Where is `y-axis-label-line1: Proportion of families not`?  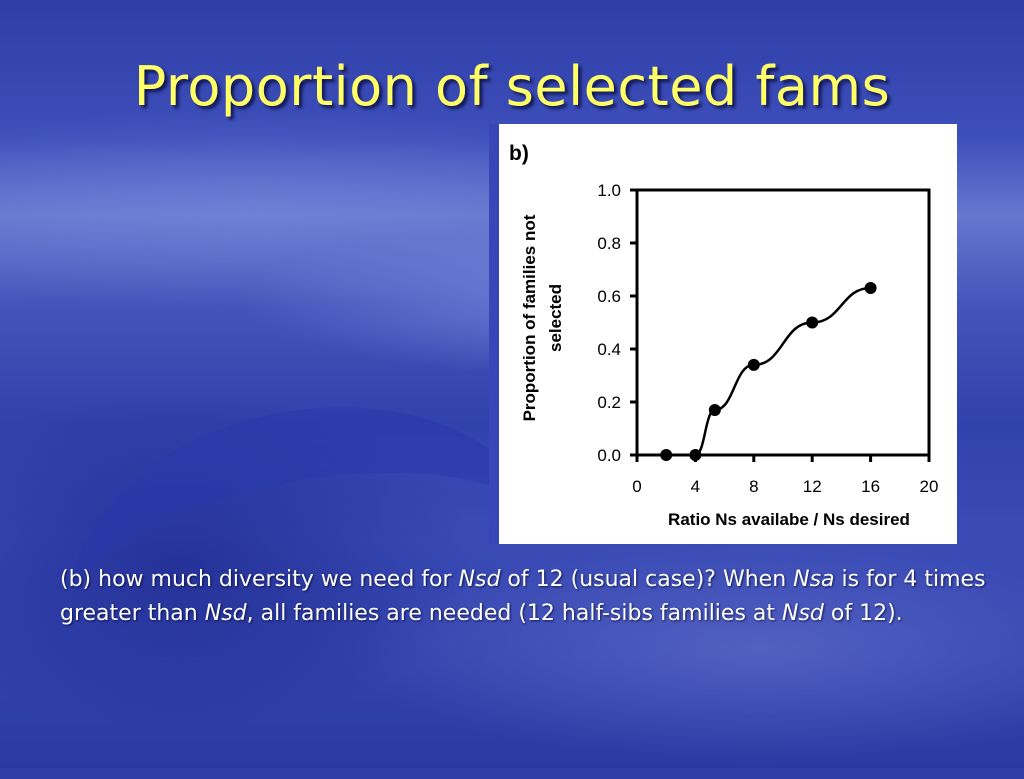 y-axis-label-line1: Proportion of families not is located at coordinates (529, 317).